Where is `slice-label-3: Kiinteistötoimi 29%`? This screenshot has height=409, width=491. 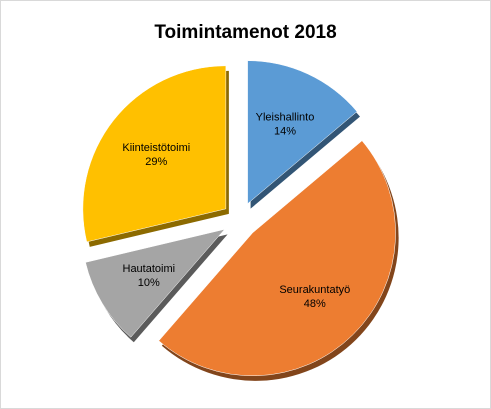 slice-label-3: Kiinteistötoimi 29% is located at coordinates (156, 155).